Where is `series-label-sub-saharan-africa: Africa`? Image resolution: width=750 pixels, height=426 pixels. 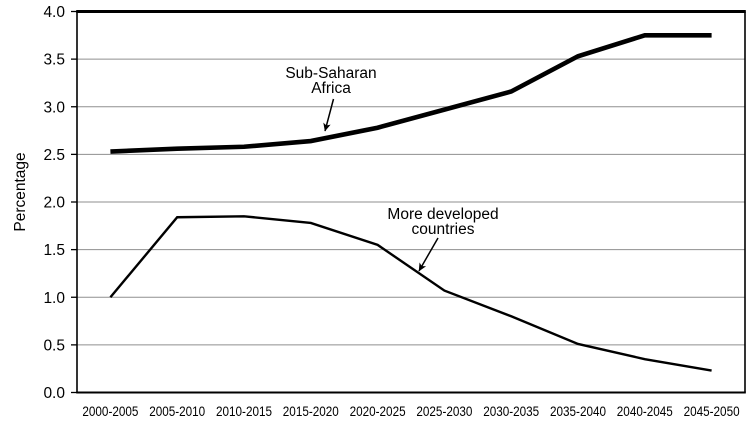 series-label-sub-saharan-africa: Africa is located at coordinates (331, 88).